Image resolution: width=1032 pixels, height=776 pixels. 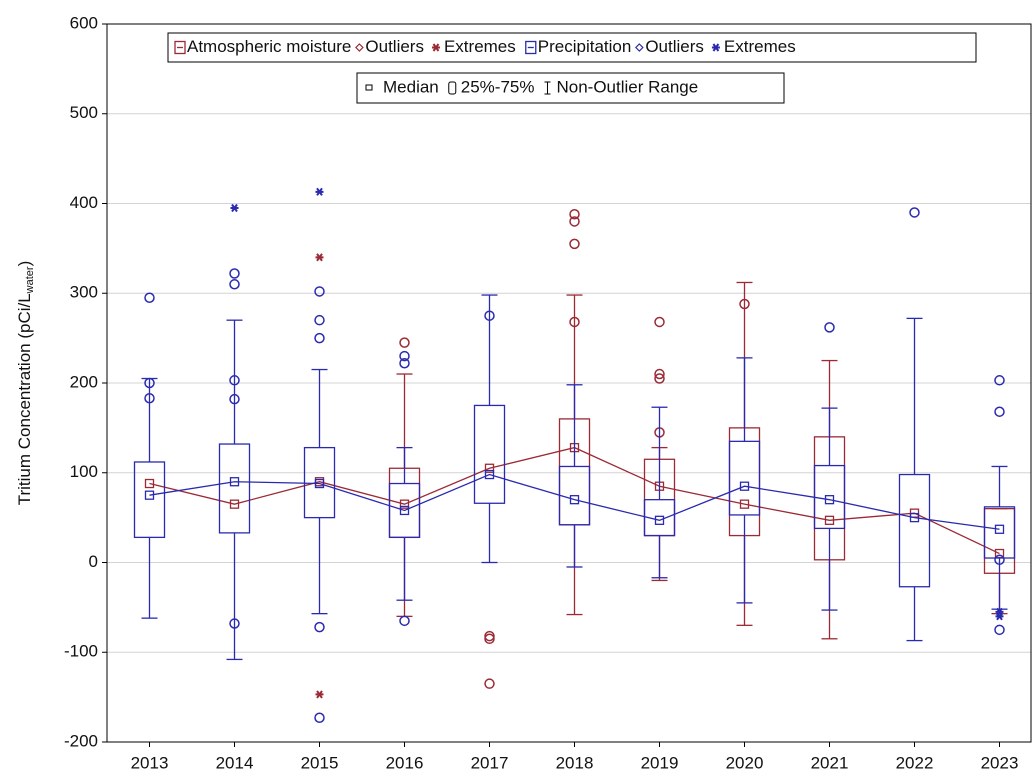 I want to click on legend-label: 25%-75%, so click(x=498, y=86).